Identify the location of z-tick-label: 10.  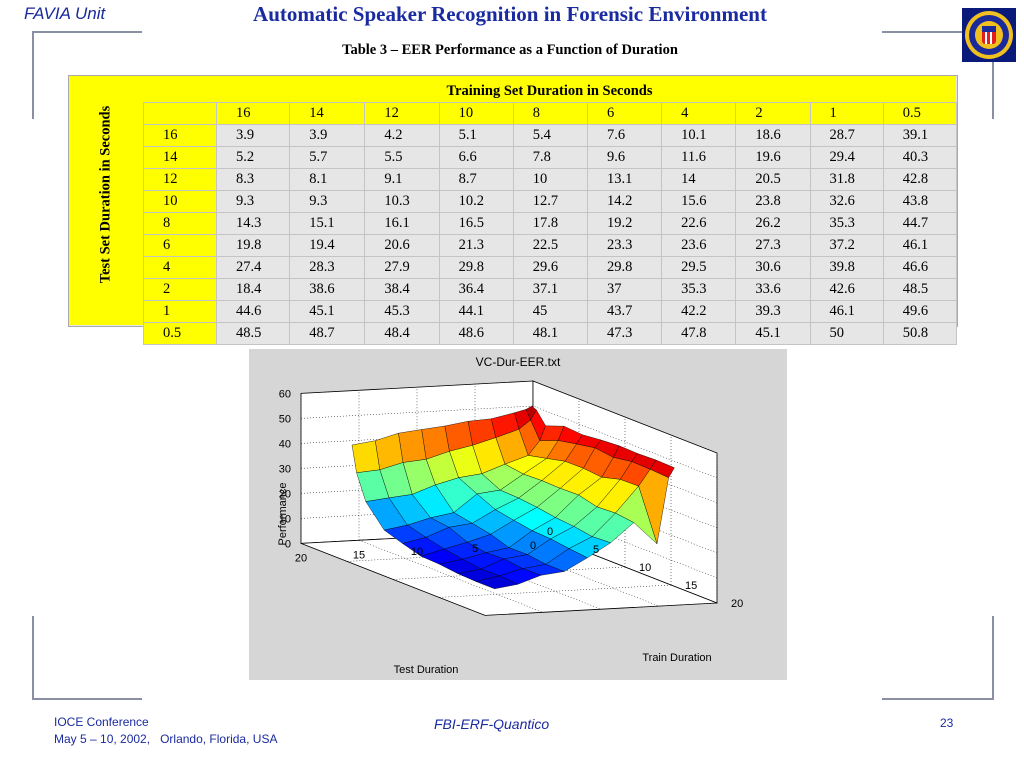
(285, 519).